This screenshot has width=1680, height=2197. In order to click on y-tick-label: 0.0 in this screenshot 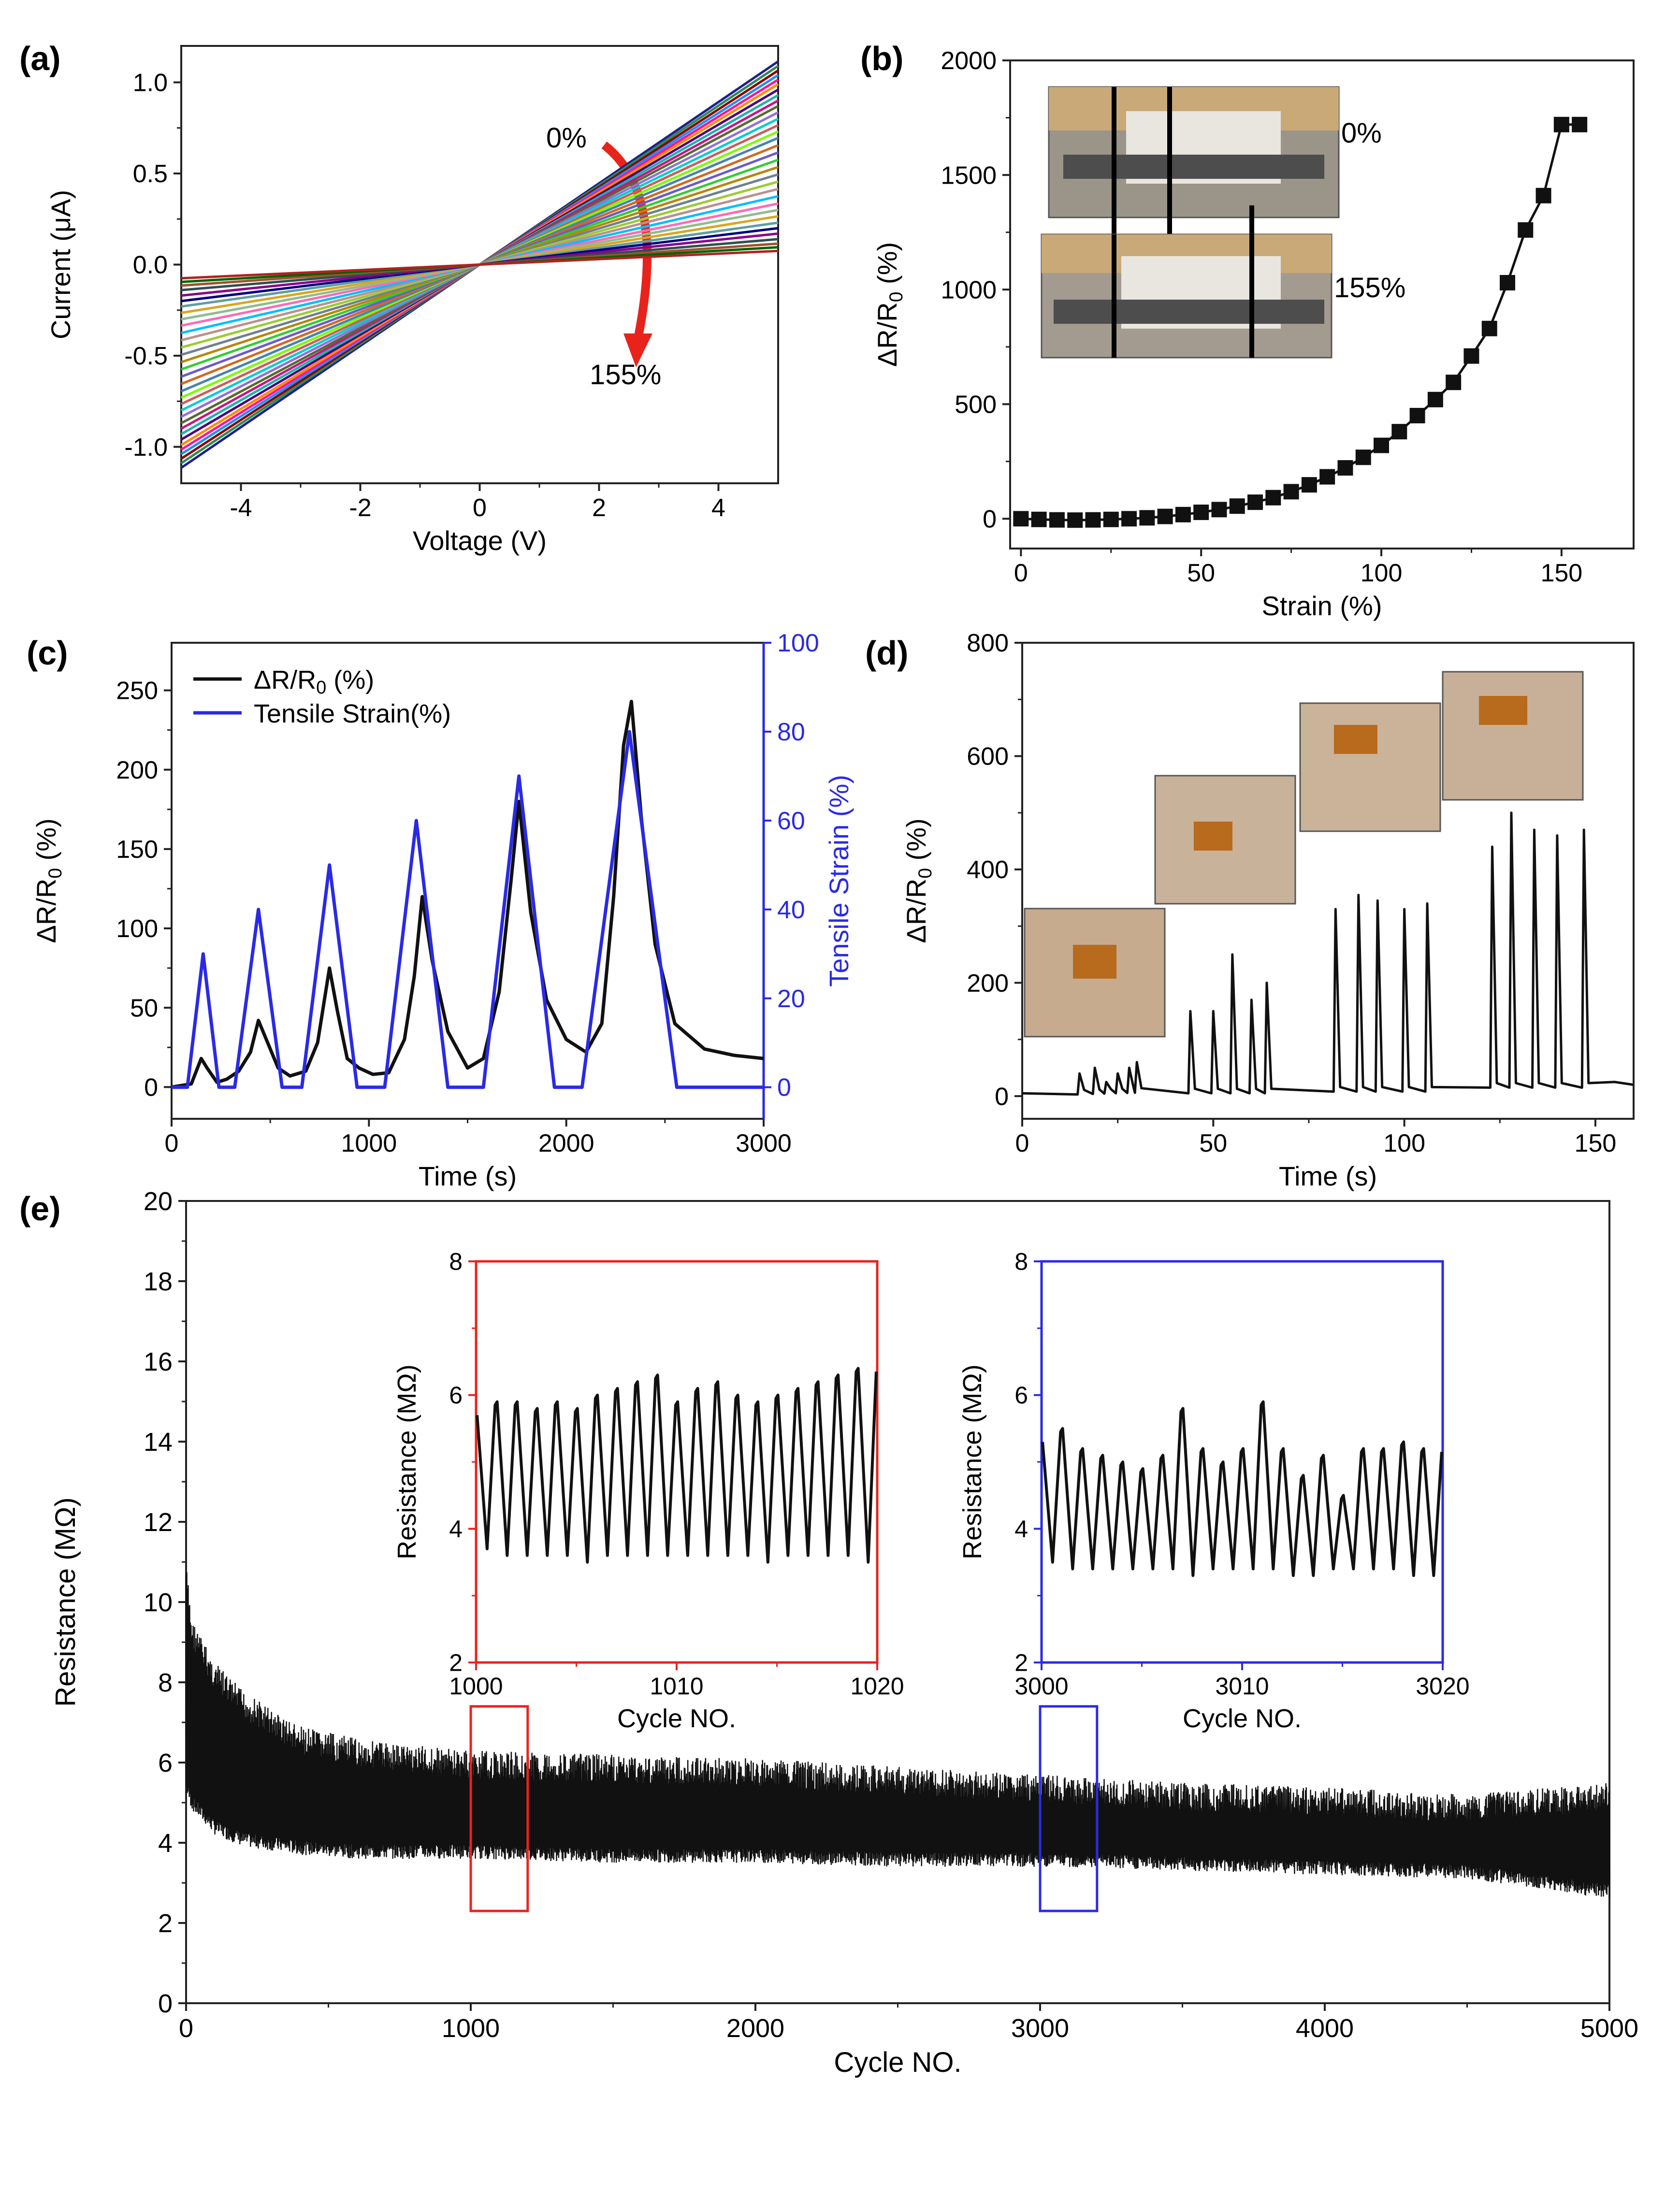, I will do `click(151, 265)`.